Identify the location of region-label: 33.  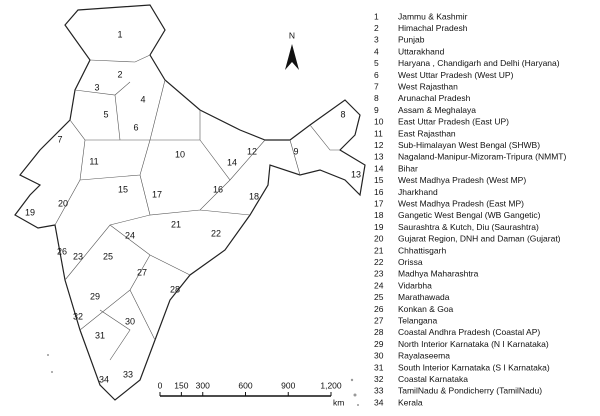
(128, 374).